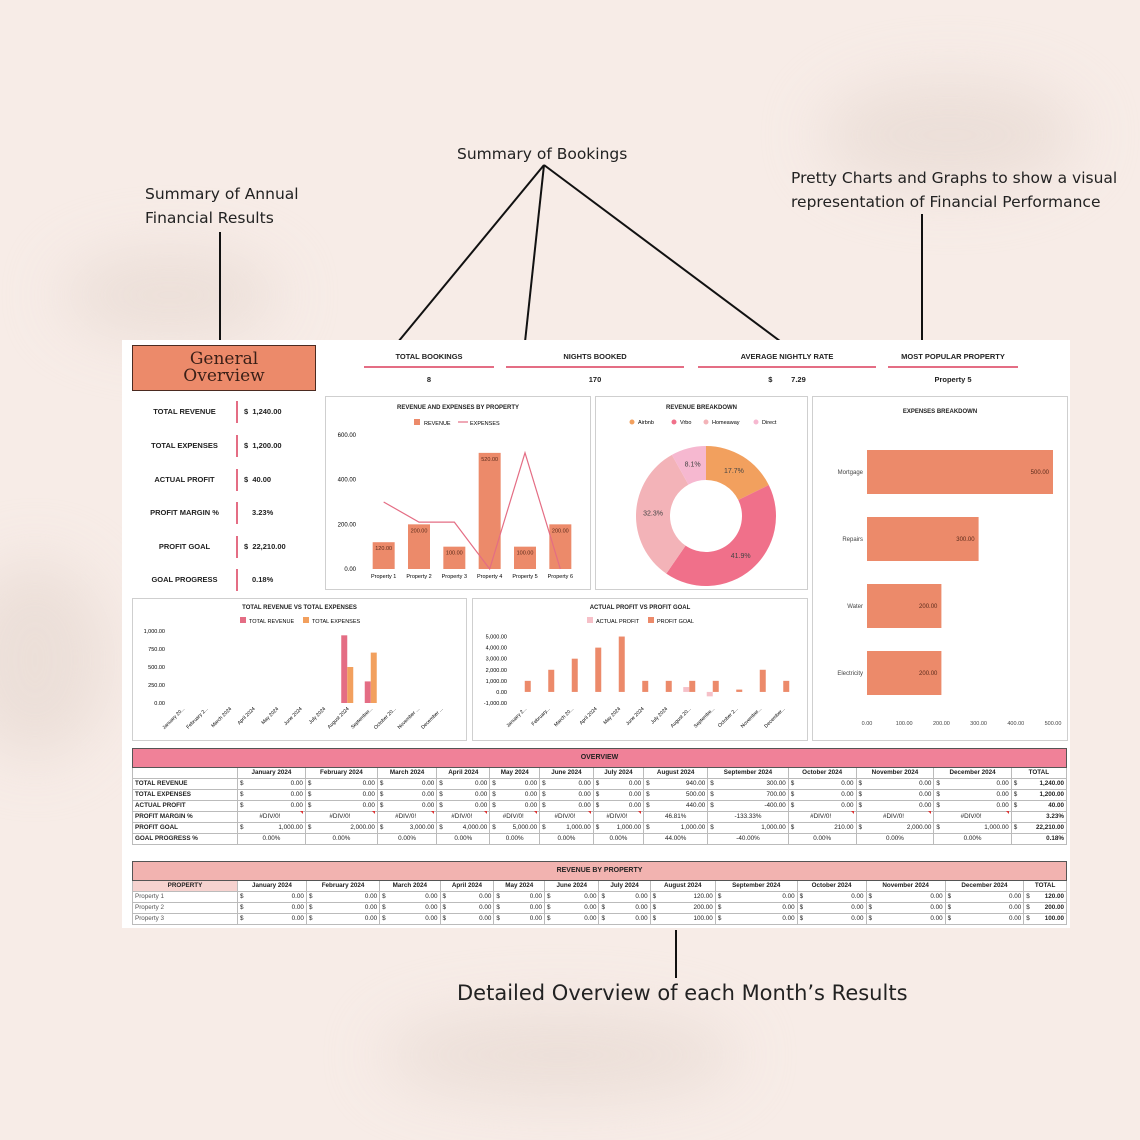  Describe the element at coordinates (748, 817) in the screenshot. I see `table-cell: -133.33%` at that location.